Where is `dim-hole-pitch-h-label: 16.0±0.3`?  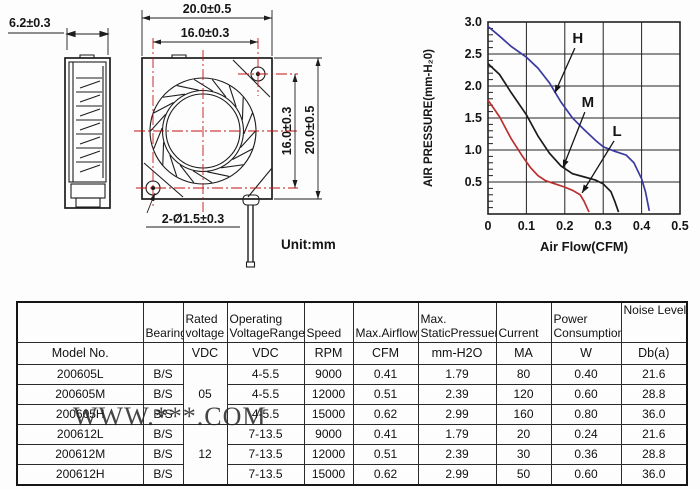
dim-hole-pitch-h-label: 16.0±0.3 is located at coordinates (205, 33).